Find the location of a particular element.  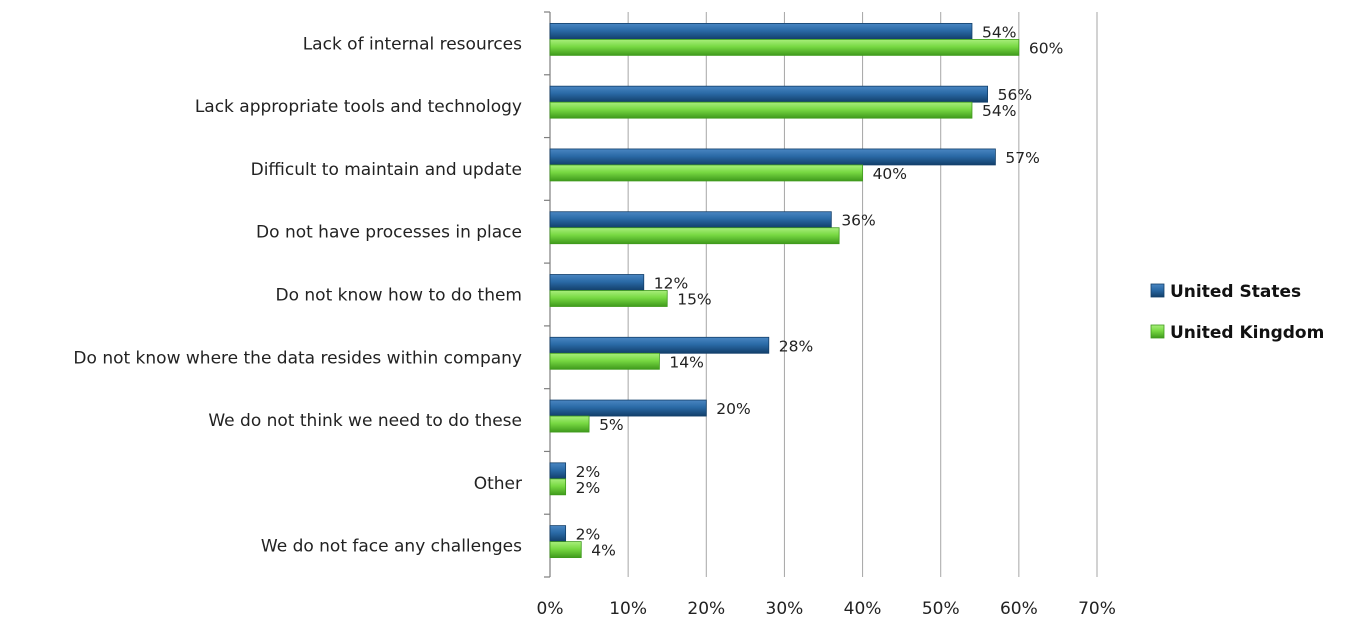

x-tick-label: 0% is located at coordinates (550, 608).